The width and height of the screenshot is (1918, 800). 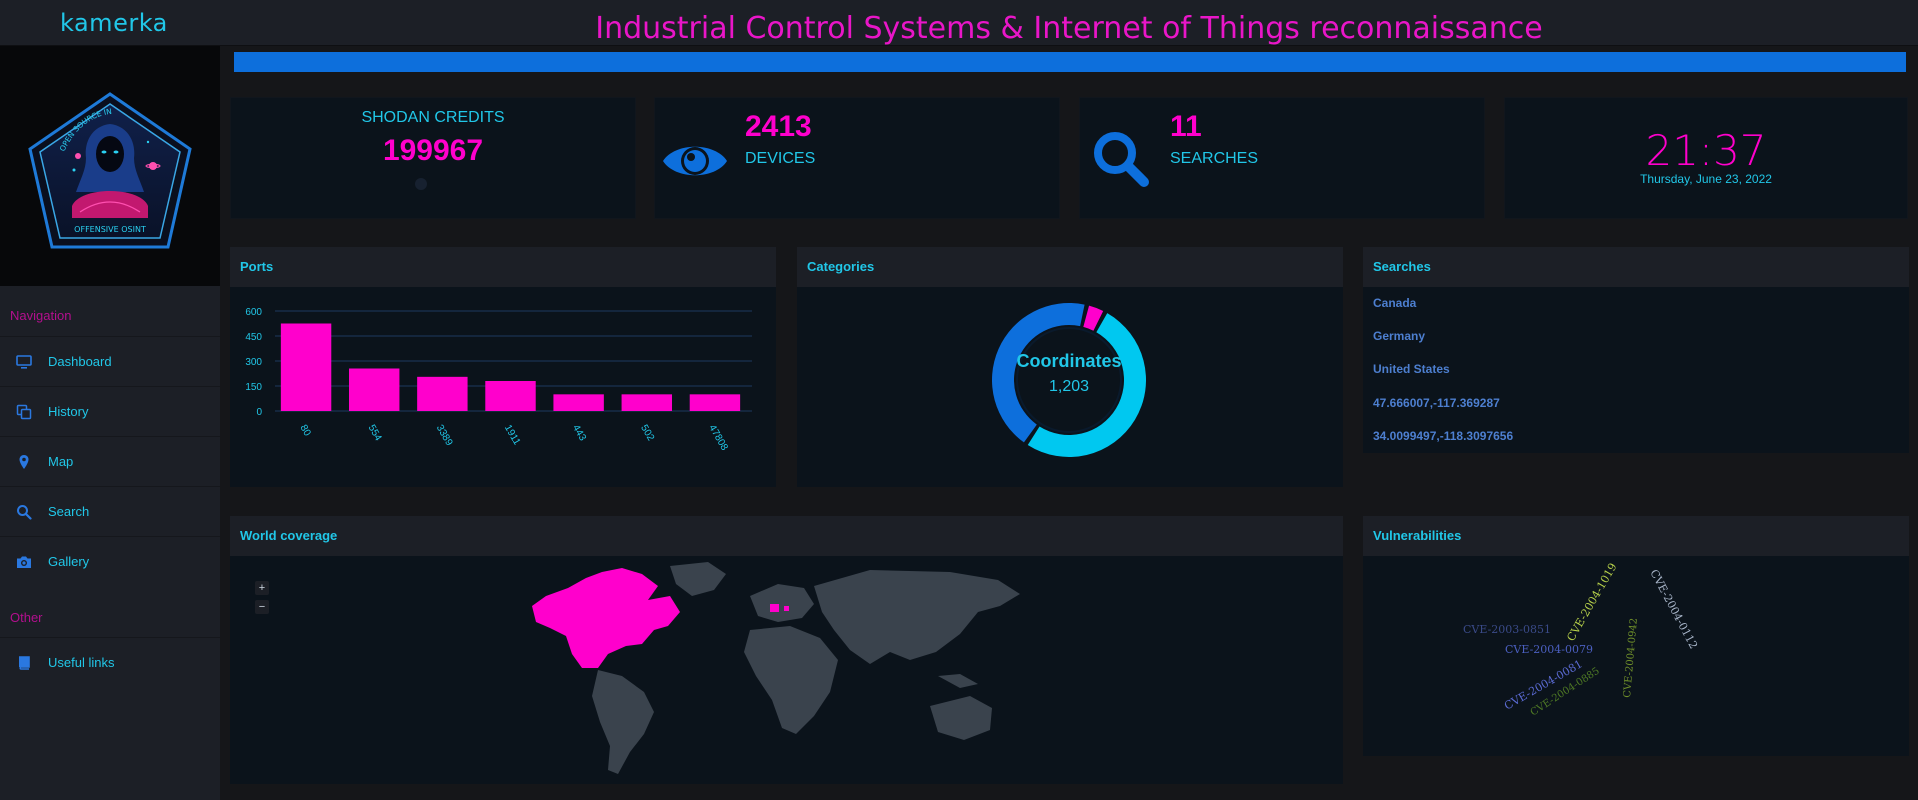 What do you see at coordinates (61, 461) in the screenshot?
I see `sidebar-item-label: Map` at bounding box center [61, 461].